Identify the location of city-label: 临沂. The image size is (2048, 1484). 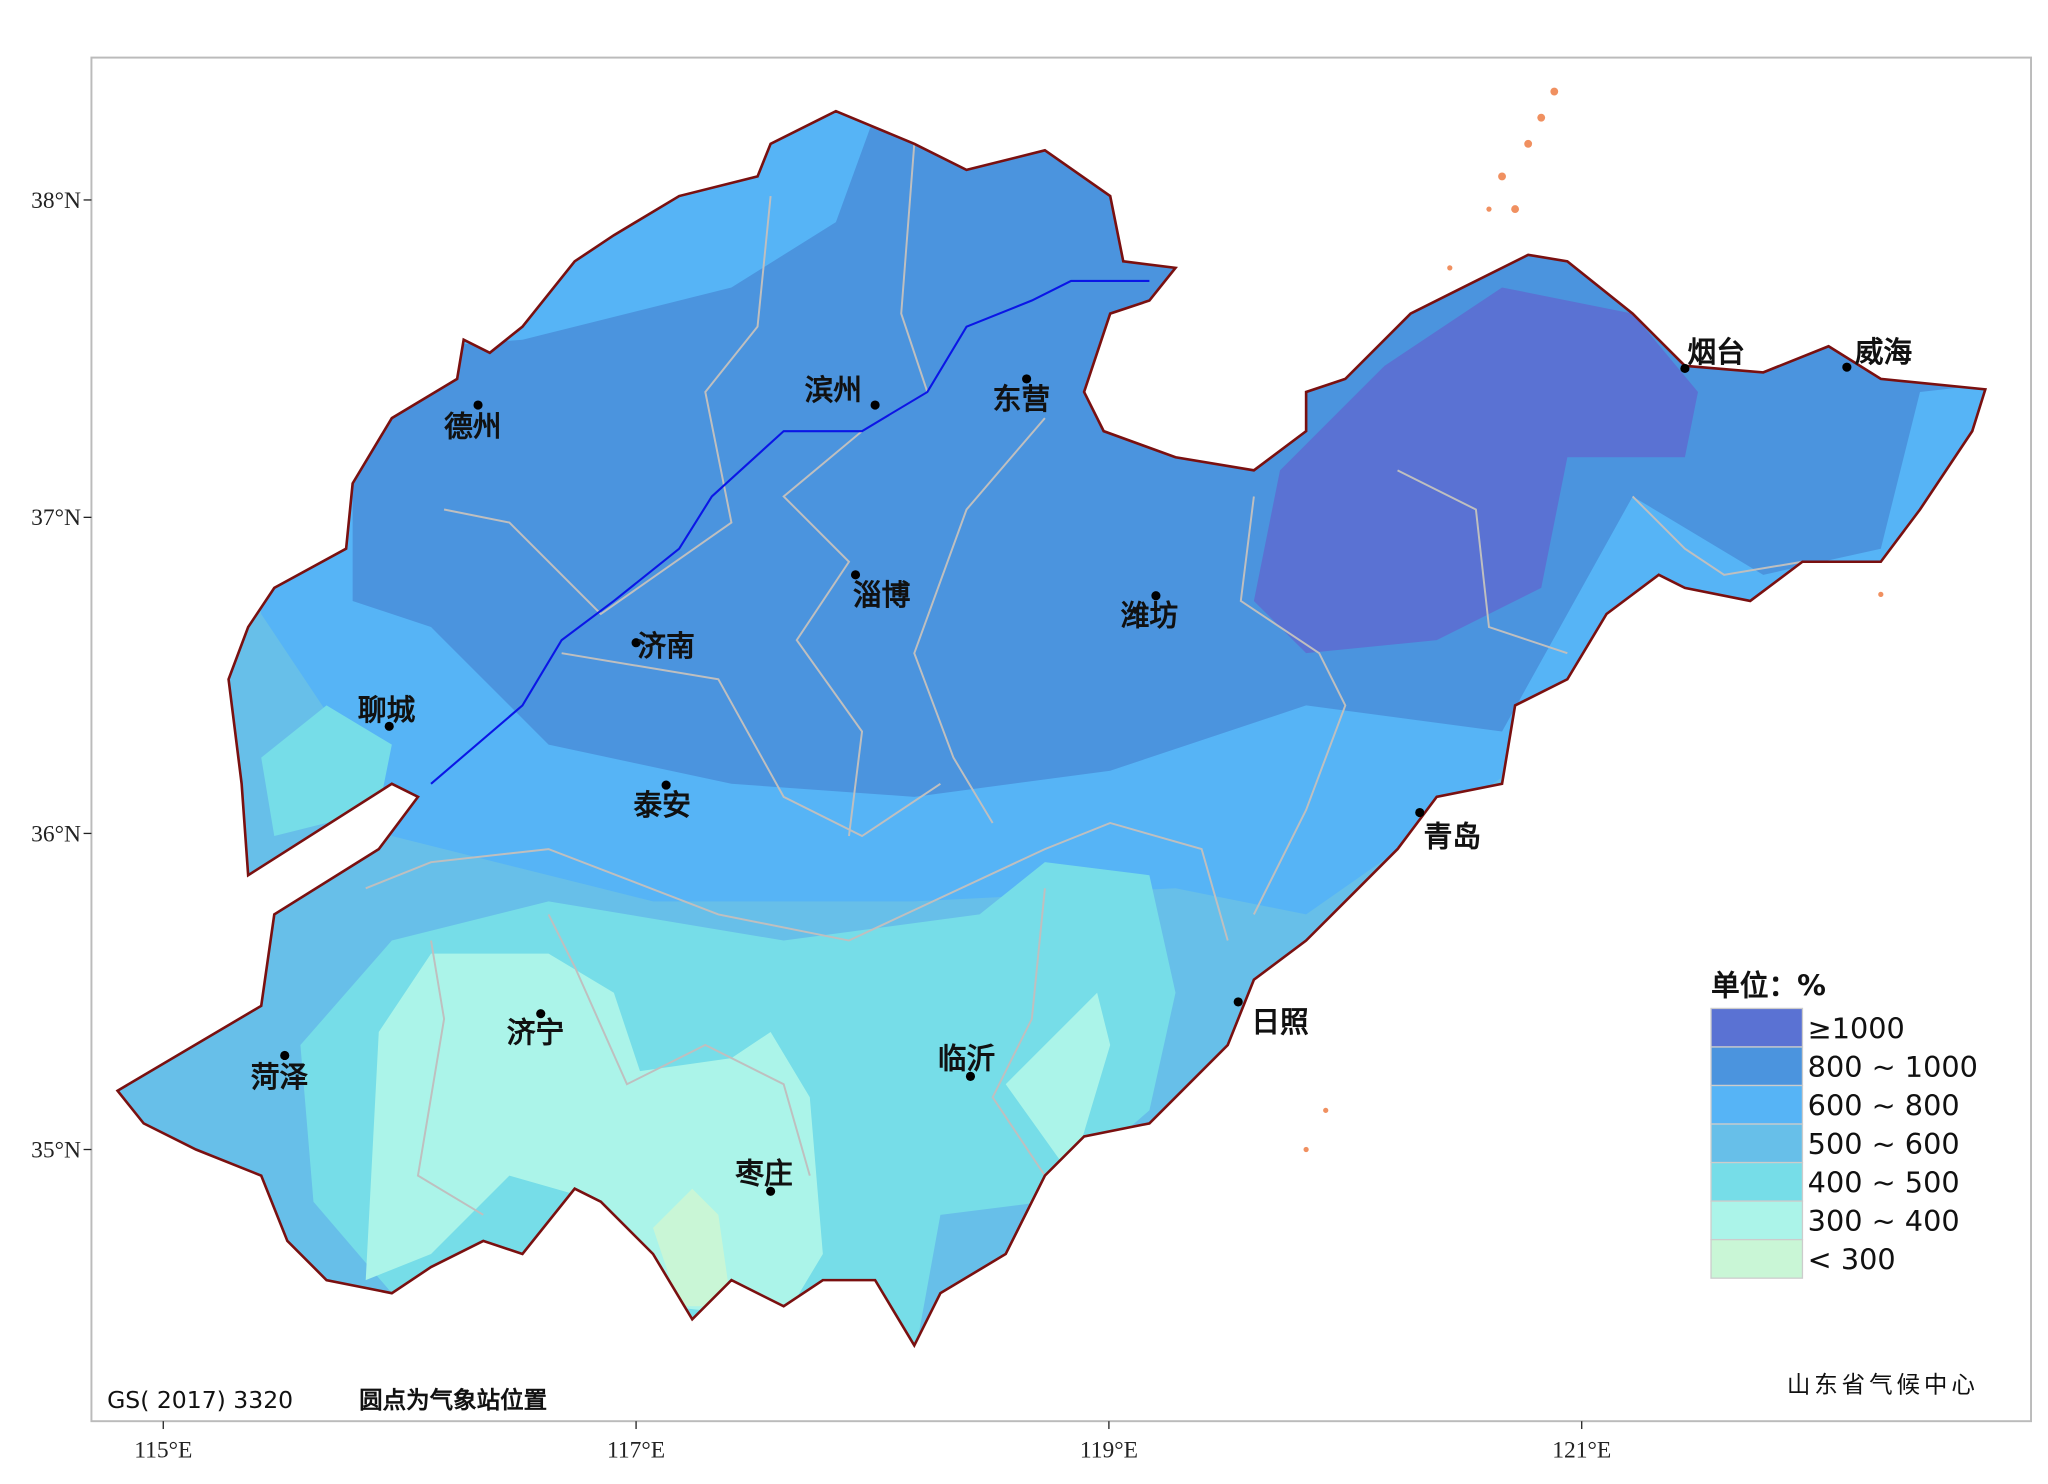
(966, 1059).